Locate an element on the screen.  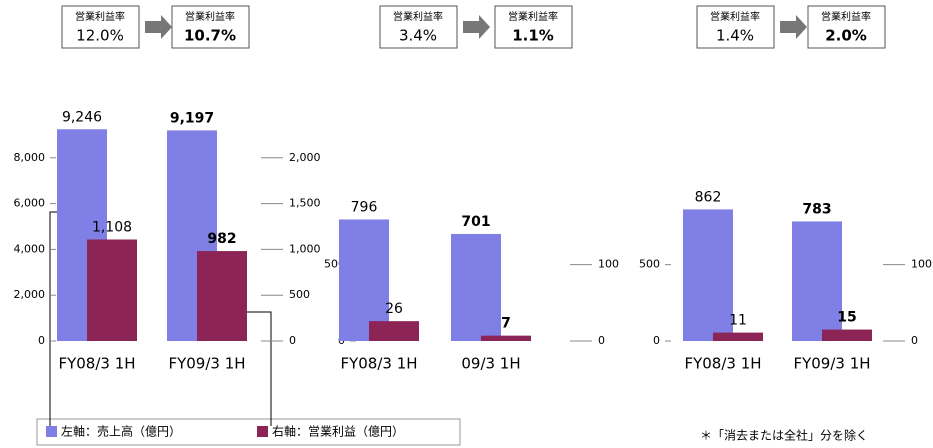
y2-tick-label: 1,500 is located at coordinates (305, 203).